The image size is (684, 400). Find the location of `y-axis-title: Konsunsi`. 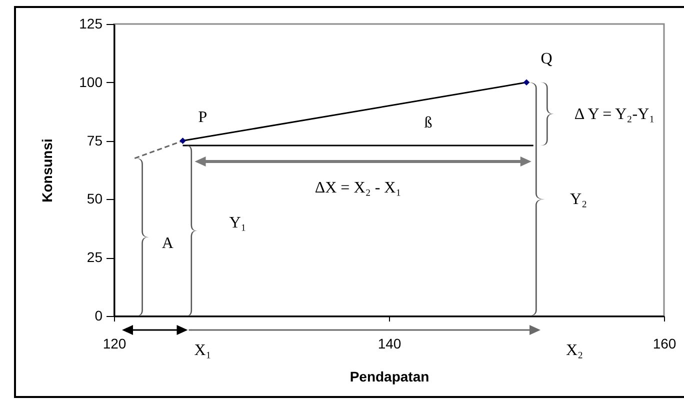

y-axis-title: Konsunsi is located at coordinates (47, 170).